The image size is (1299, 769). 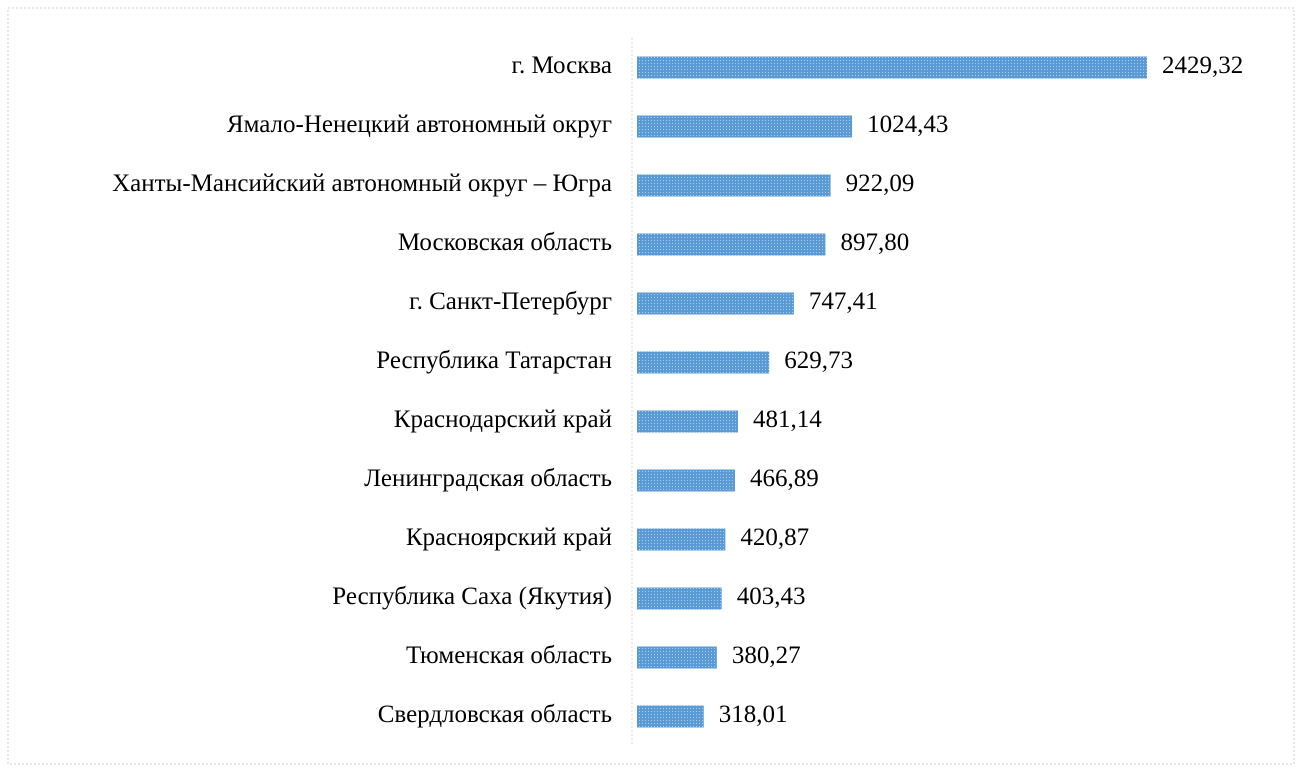 What do you see at coordinates (784, 478) in the screenshot?
I see `data-label: 466,89` at bounding box center [784, 478].